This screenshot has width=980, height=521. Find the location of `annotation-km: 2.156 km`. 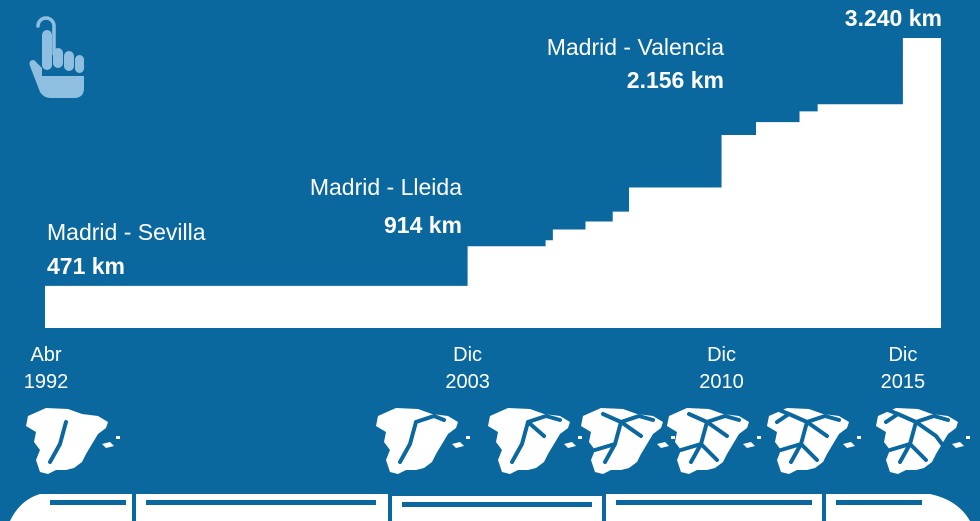

annotation-km: 2.156 km is located at coordinates (675, 80).